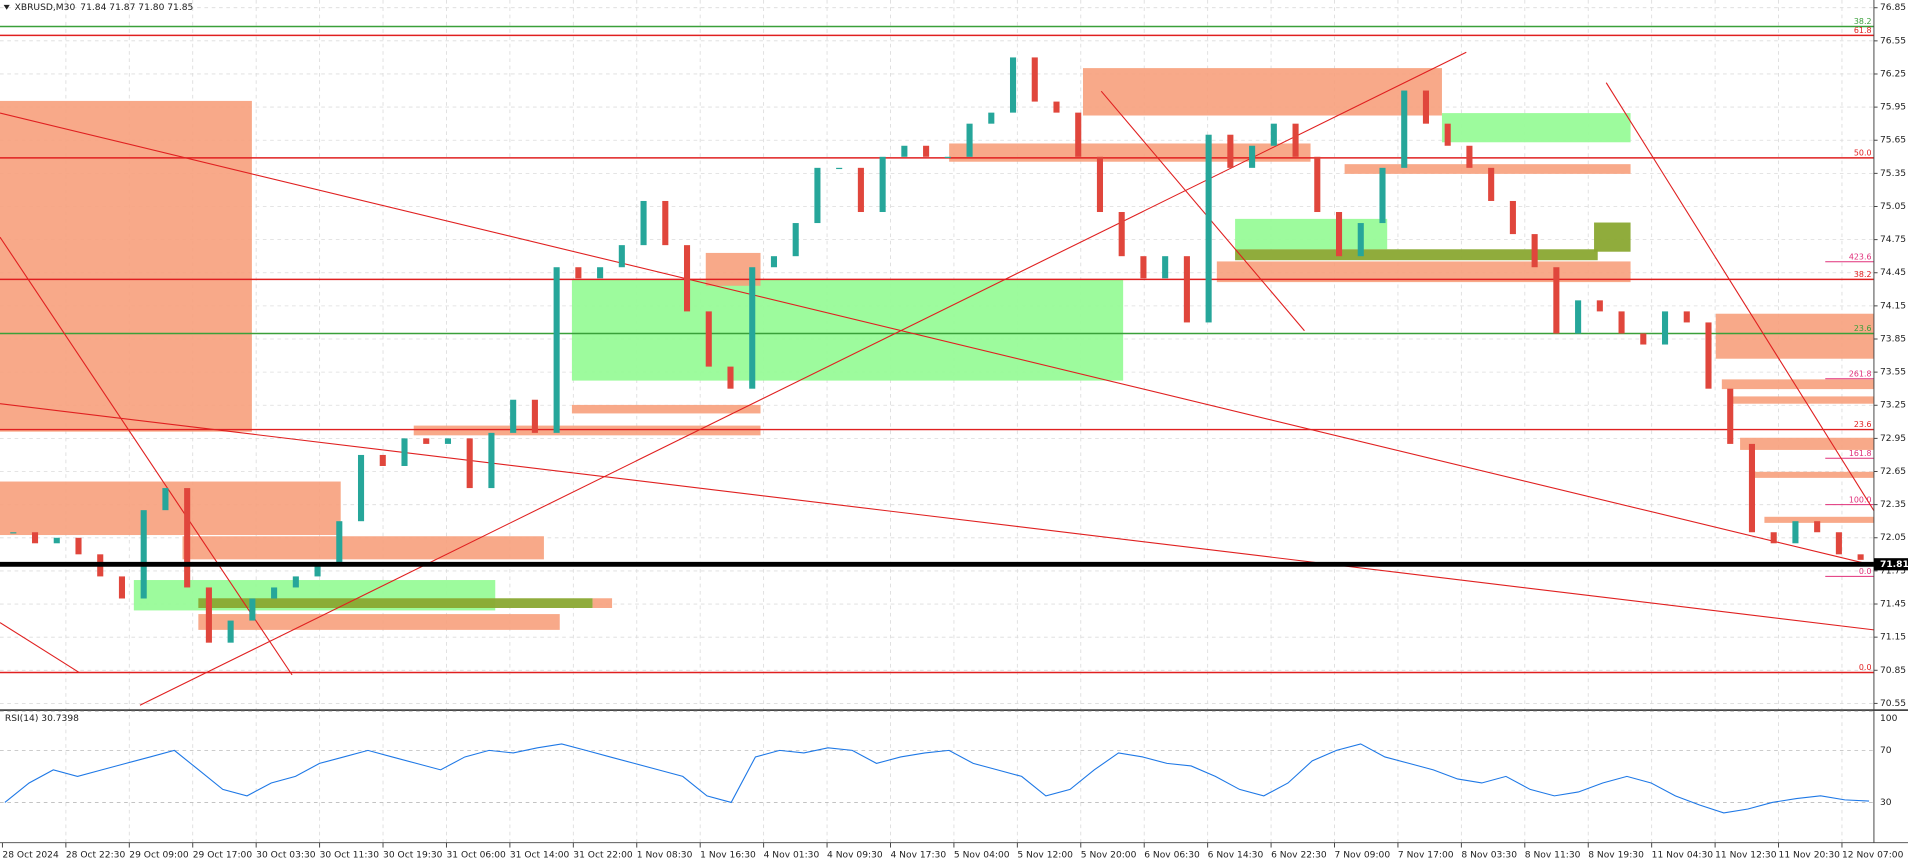 The width and height of the screenshot is (1908, 867). Describe the element at coordinates (1426, 855) in the screenshot. I see `x-tick-label: 7 Nov 17:00` at that location.